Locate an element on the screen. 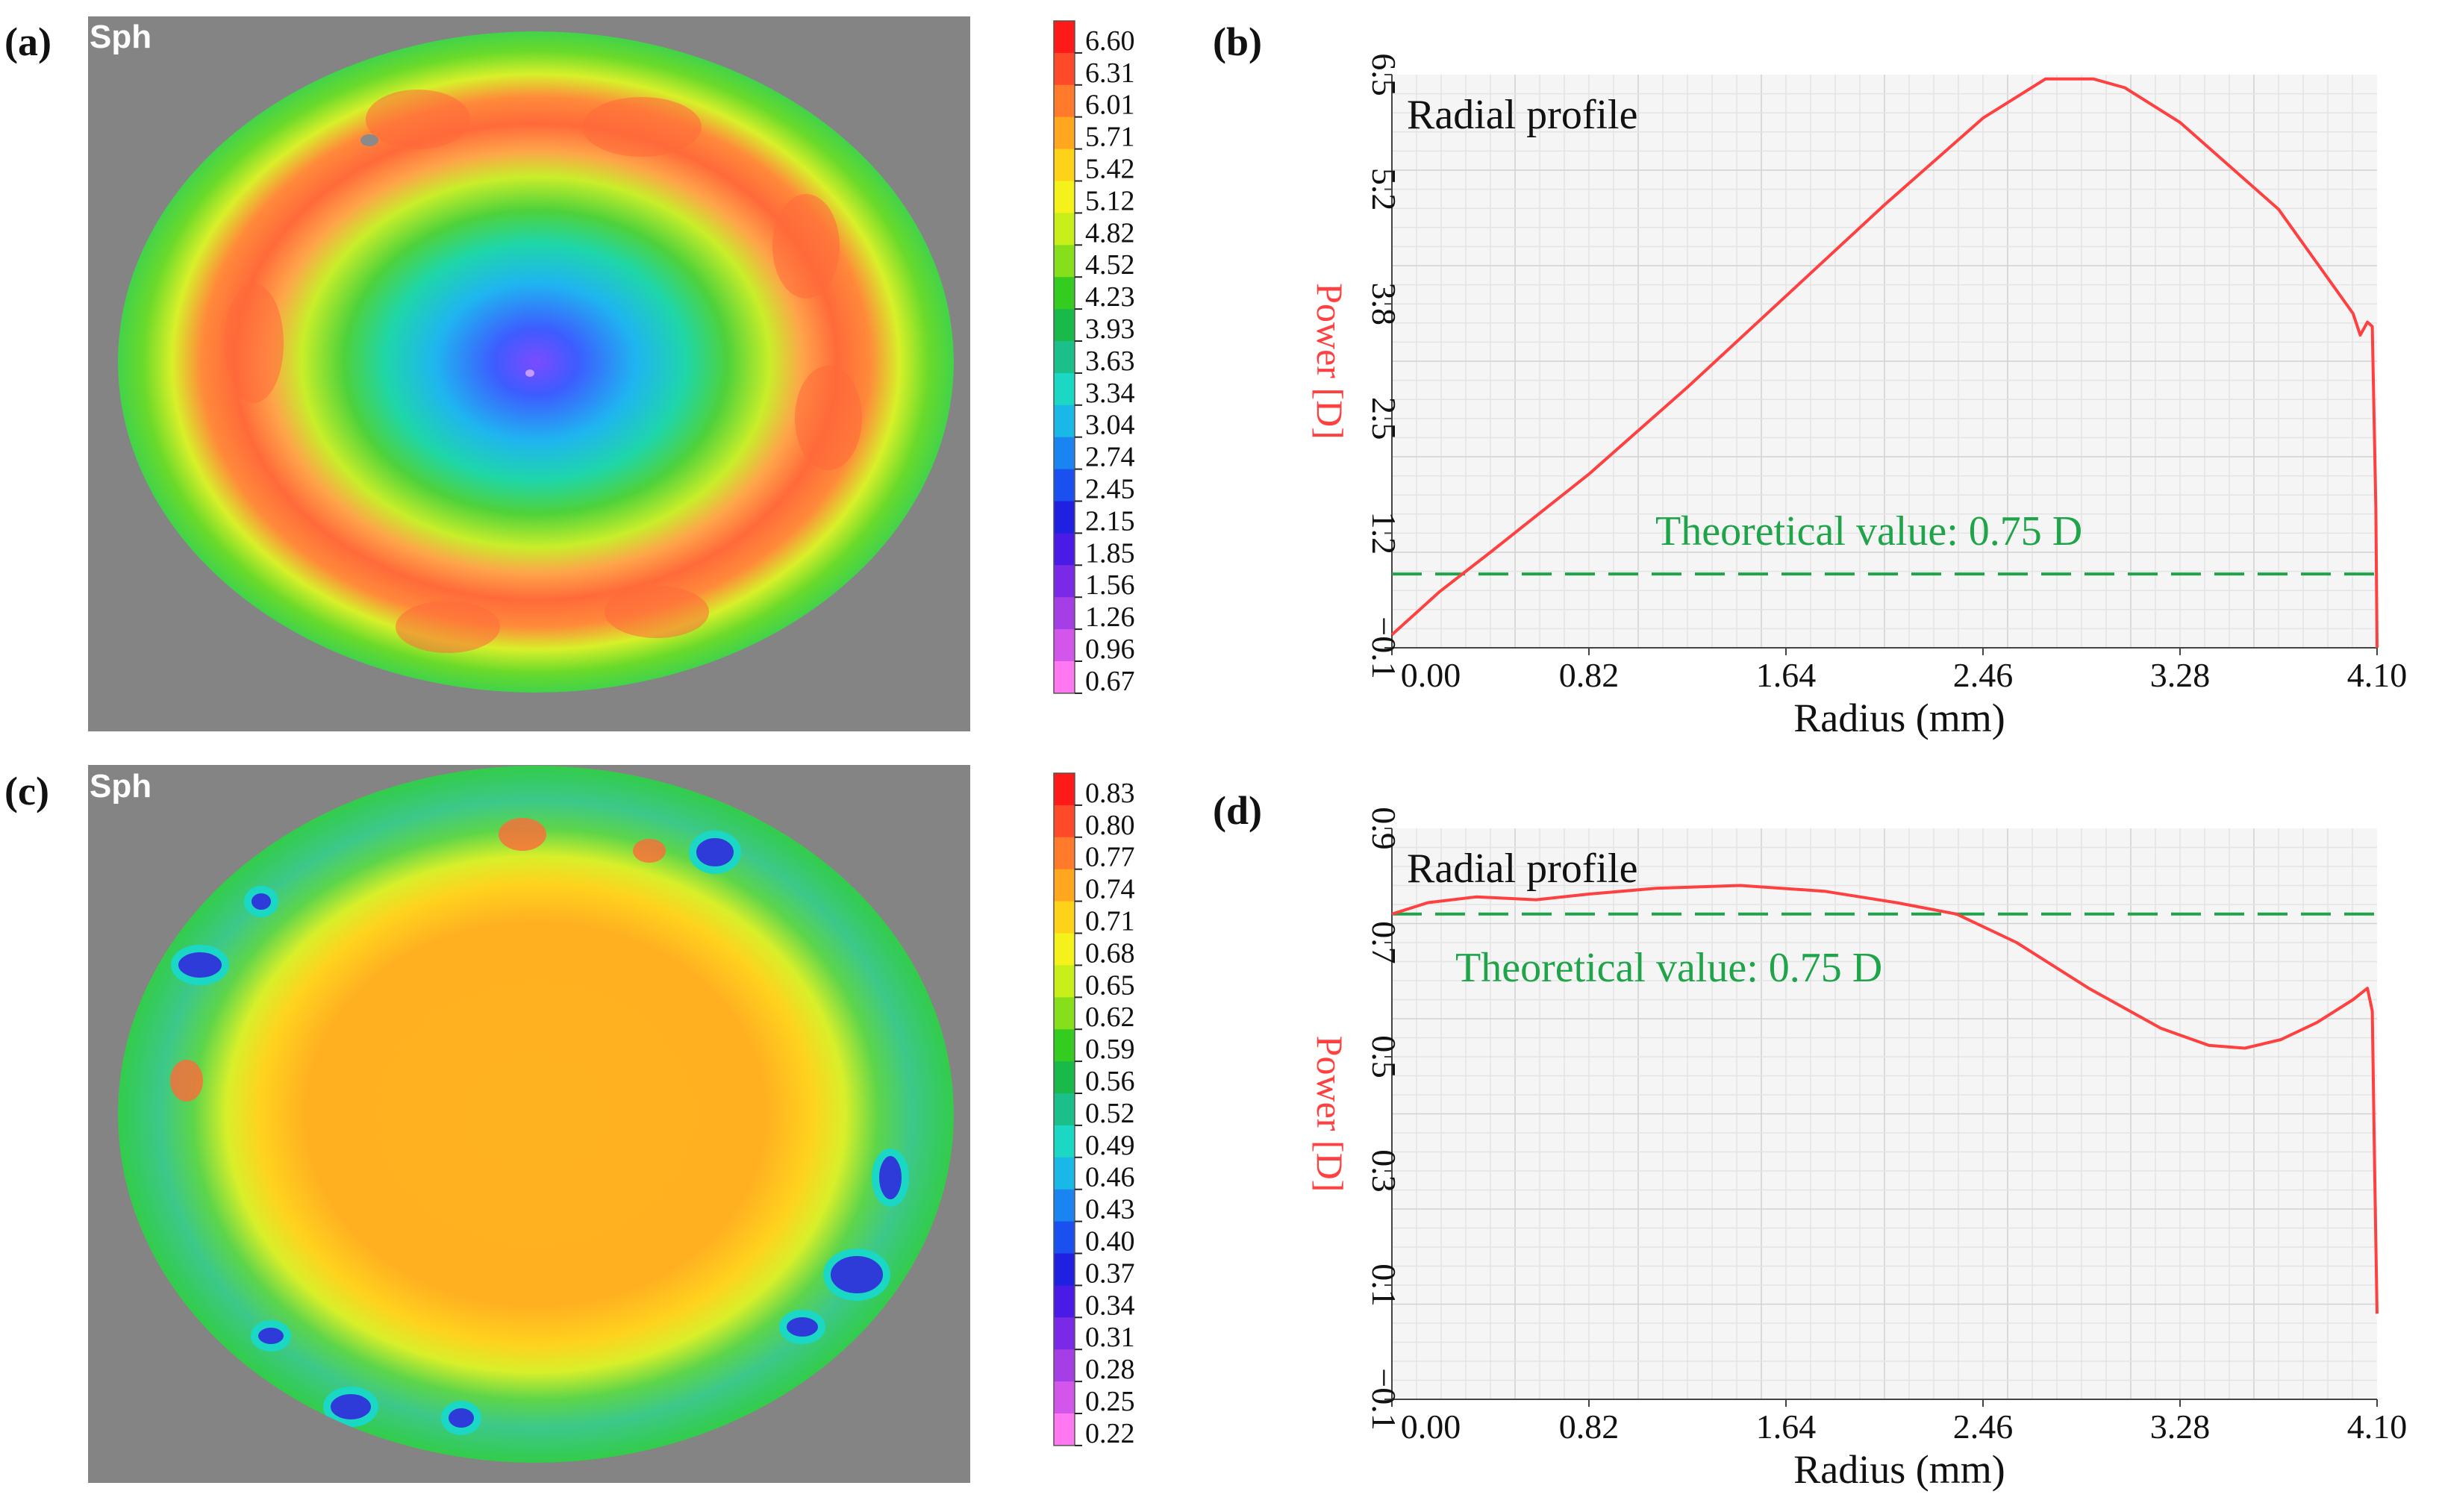 The image size is (2439, 1512). x-axis-label: Radius (mm) is located at coordinates (1899, 1469).